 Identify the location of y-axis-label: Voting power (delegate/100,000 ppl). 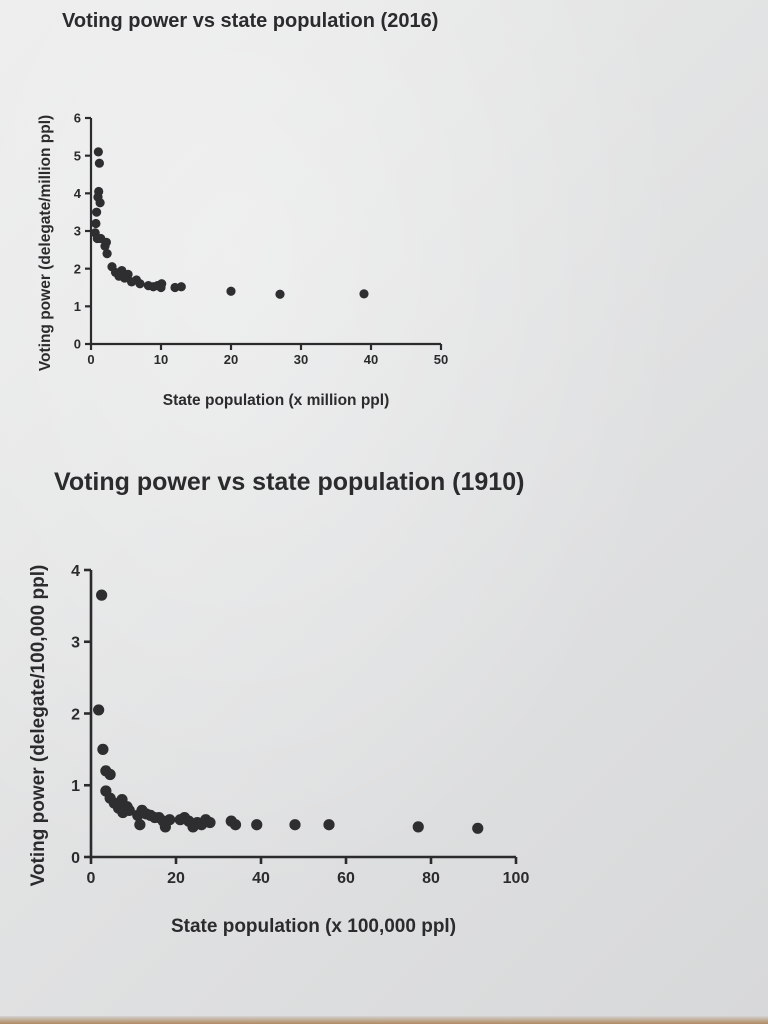
(38, 726).